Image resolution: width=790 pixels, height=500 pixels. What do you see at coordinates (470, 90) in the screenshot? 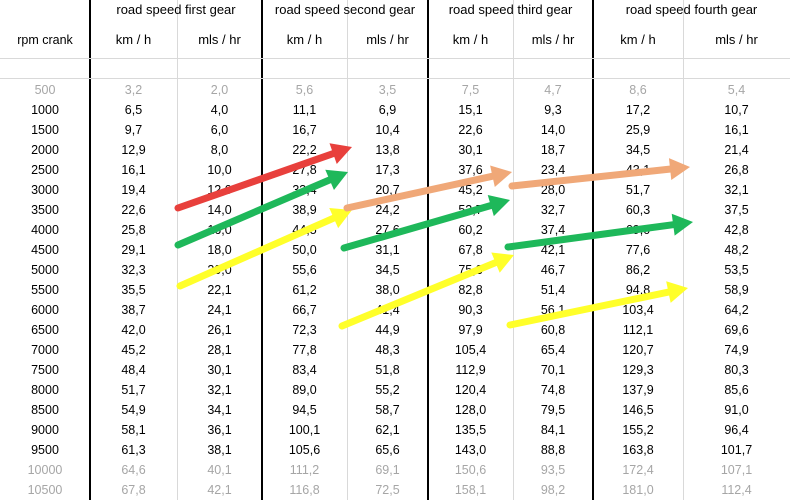
I see `speed-cell: 7,5` at bounding box center [470, 90].